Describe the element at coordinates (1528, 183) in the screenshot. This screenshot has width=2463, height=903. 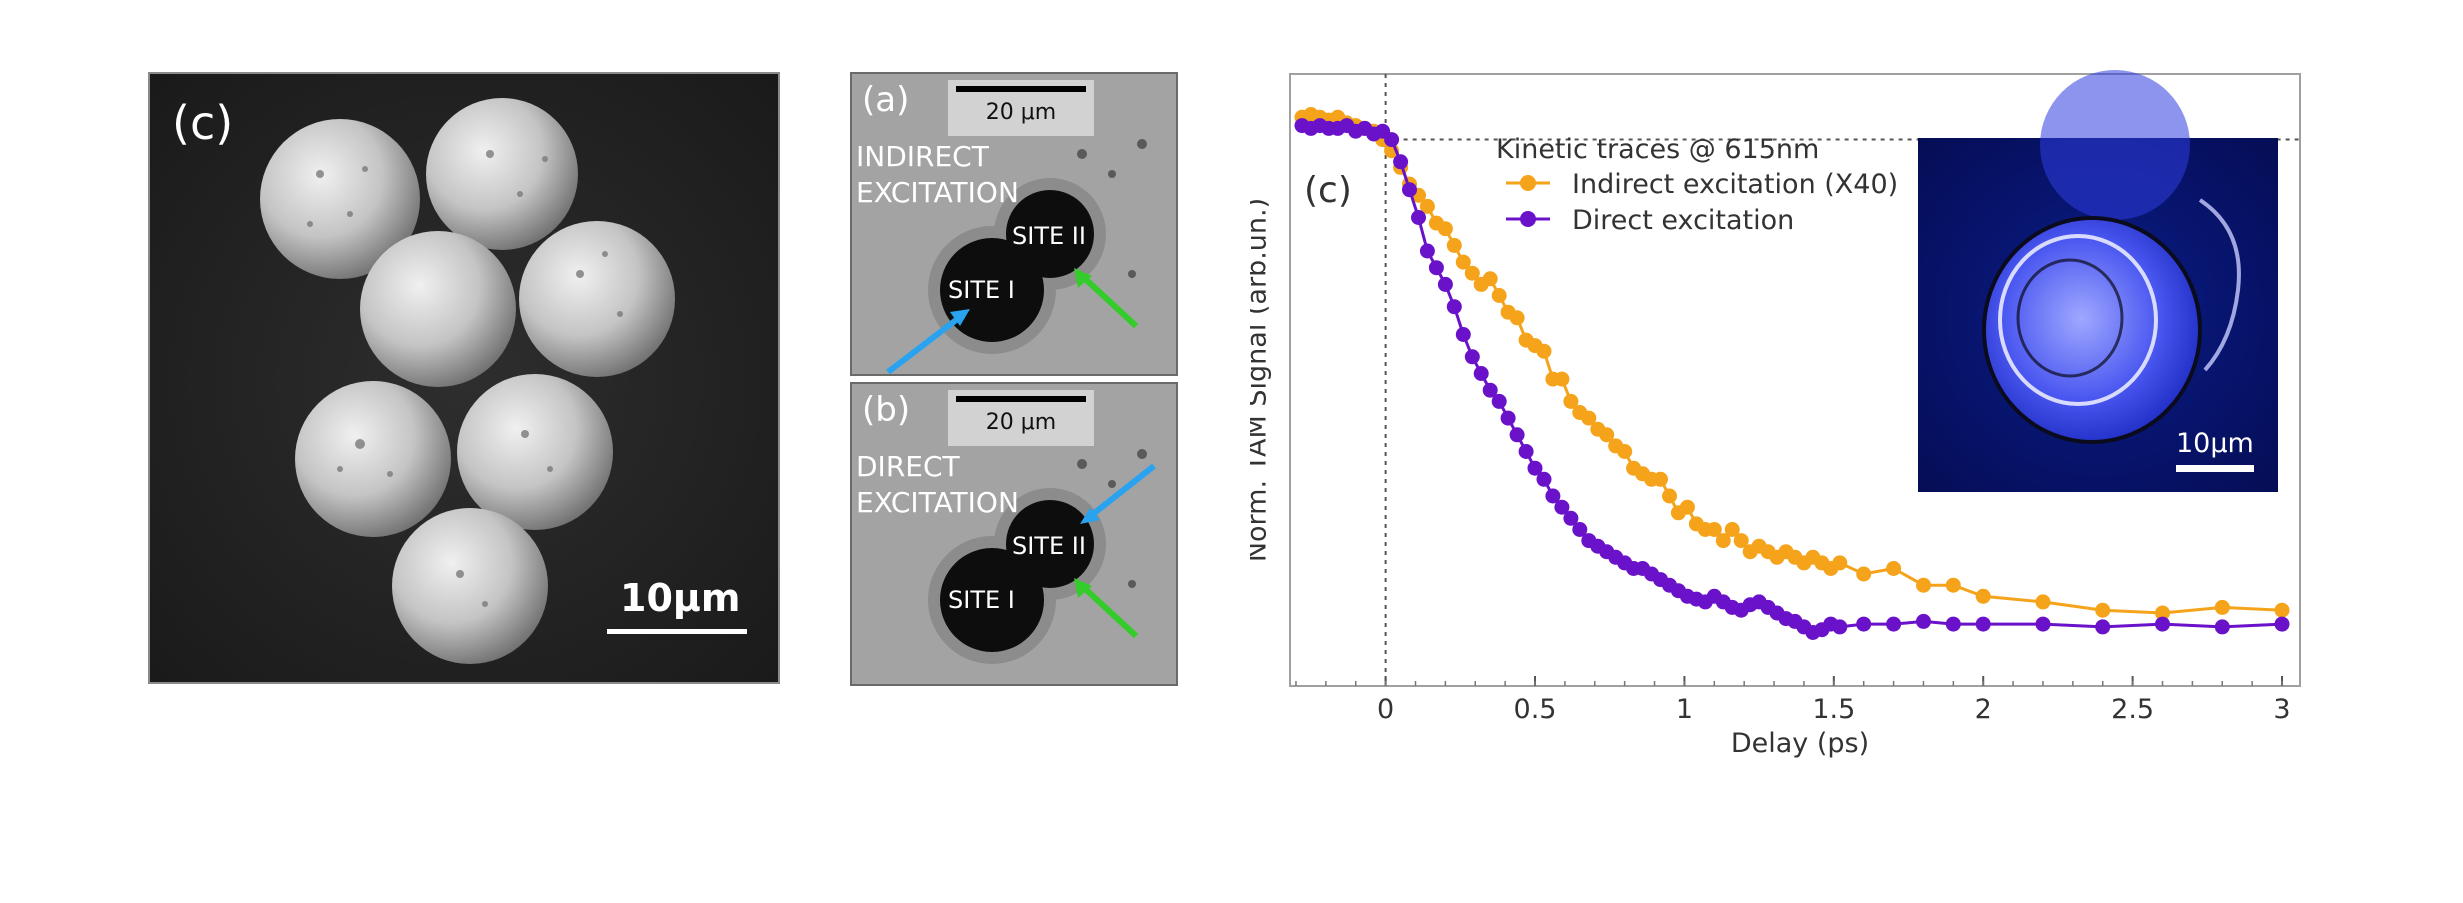
I see `legend-indirect-marker` at that location.